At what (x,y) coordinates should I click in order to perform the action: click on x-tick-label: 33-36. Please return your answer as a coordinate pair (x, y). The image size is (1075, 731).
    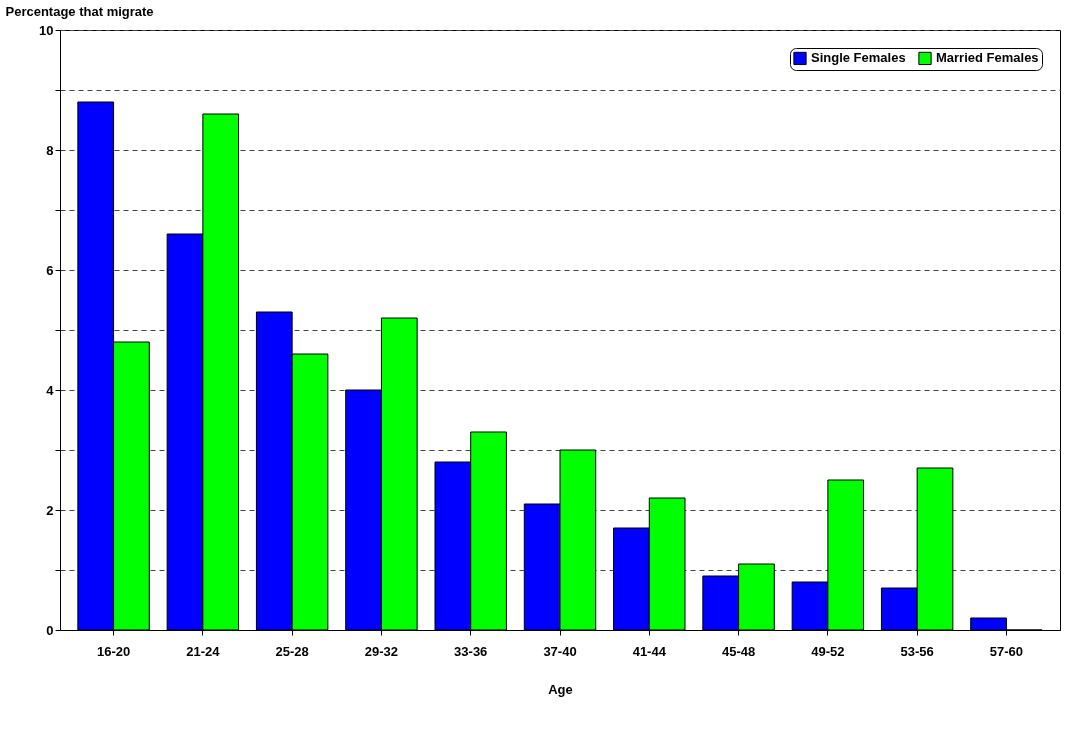
    Looking at the image, I should click on (471, 651).